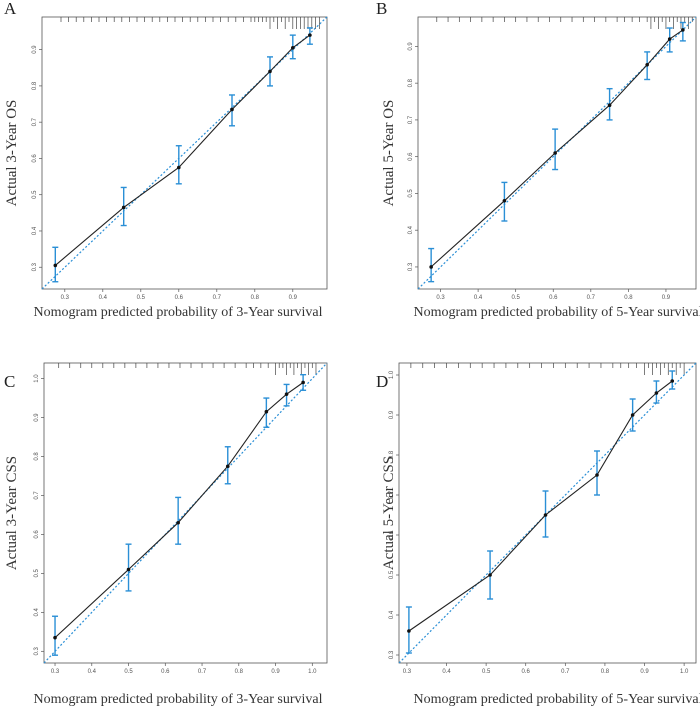 The height and width of the screenshot is (716, 700). I want to click on y-axis-label: Actual 5-Year CSS, so click(389, 513).